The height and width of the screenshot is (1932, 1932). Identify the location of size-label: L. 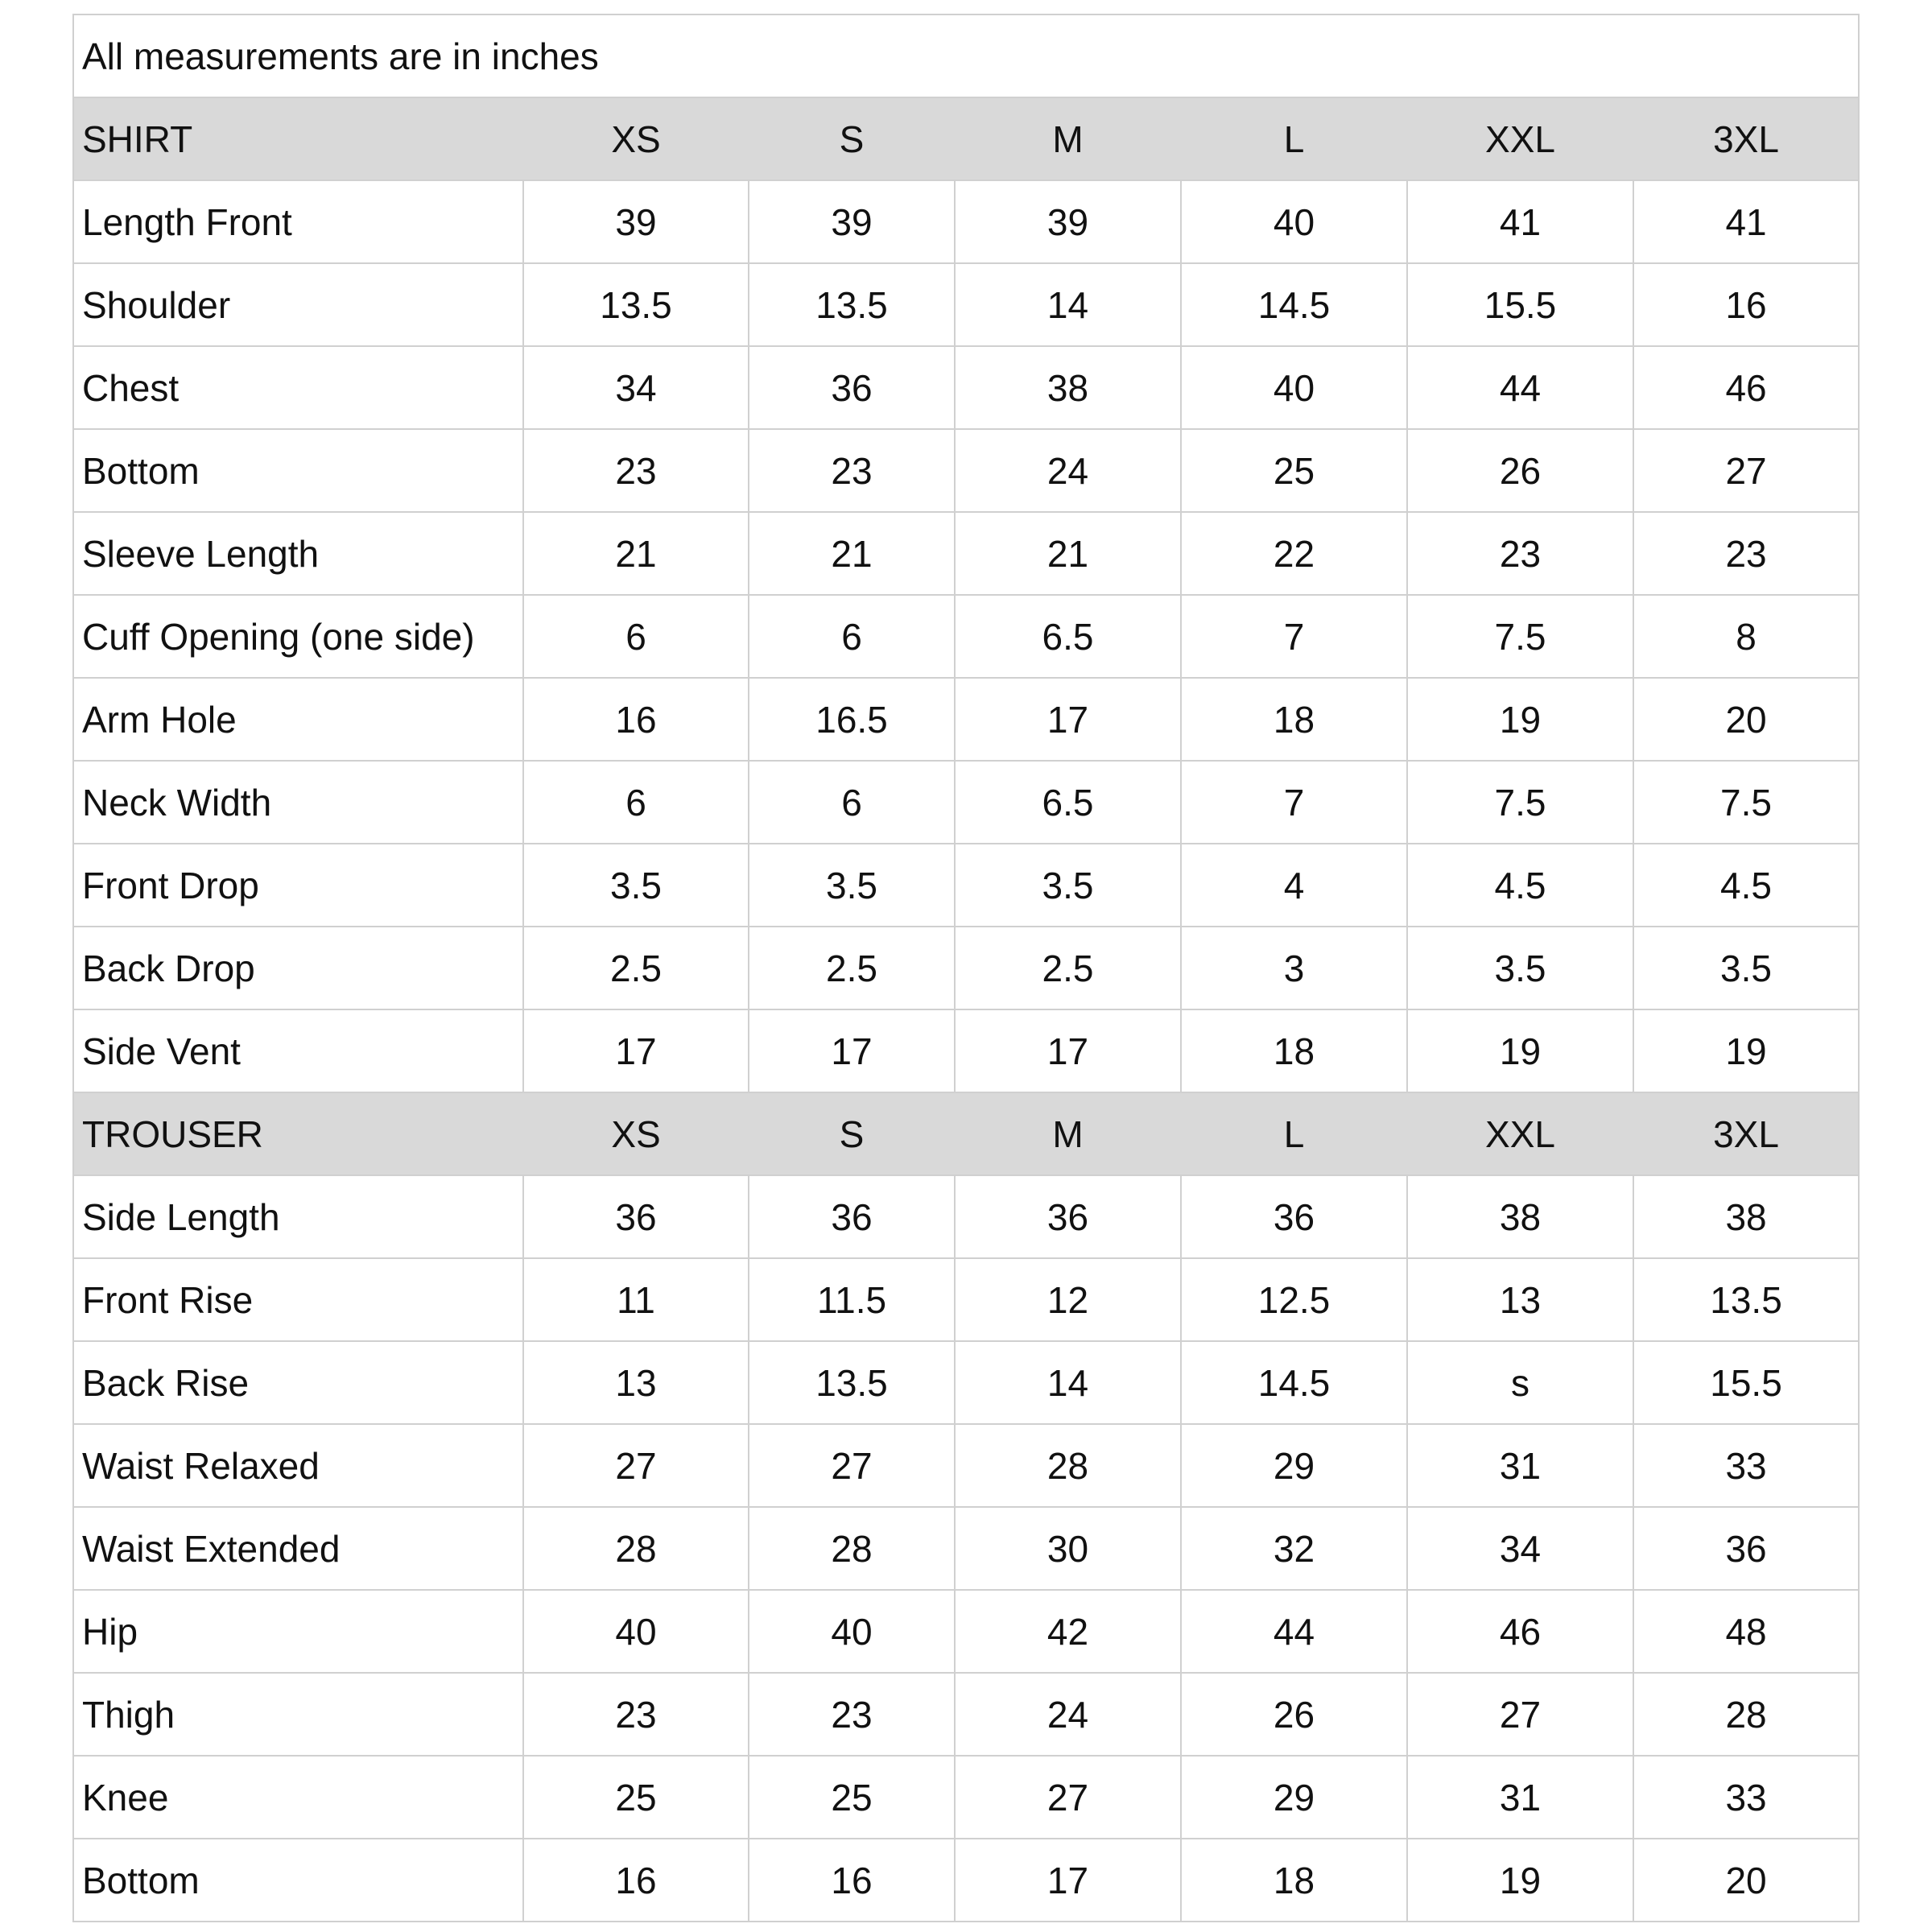
(1294, 1134).